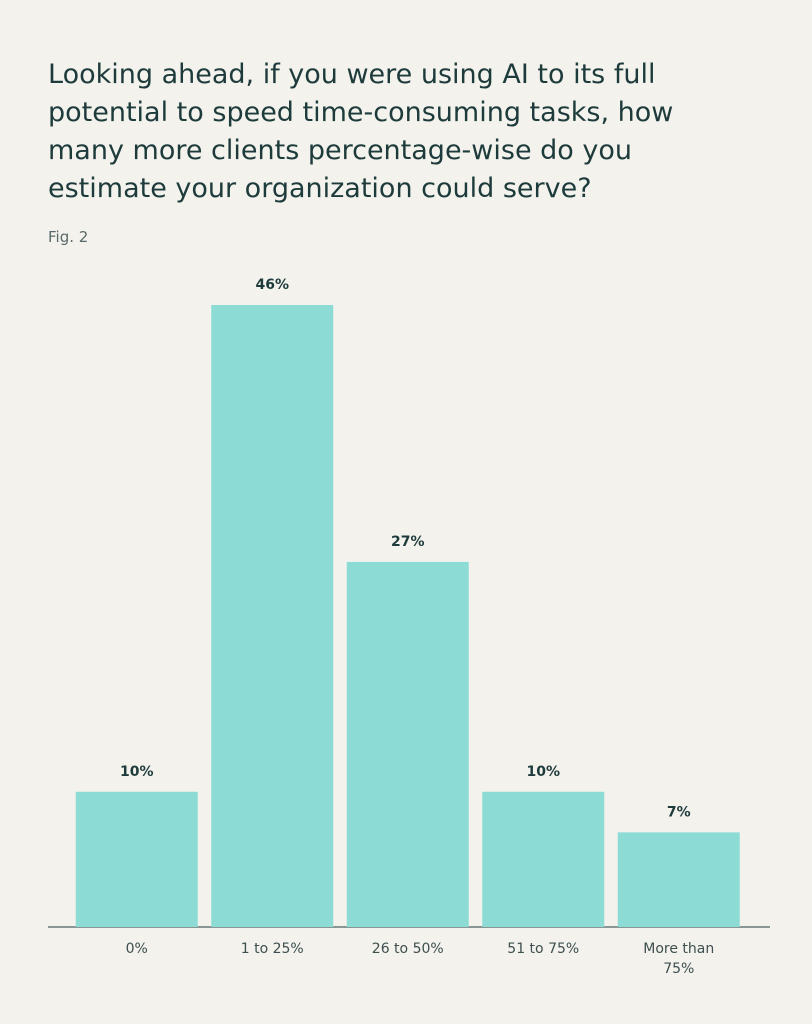 The width and height of the screenshot is (812, 1024). Describe the element at coordinates (679, 812) in the screenshot. I see `data-label: 7%` at that location.